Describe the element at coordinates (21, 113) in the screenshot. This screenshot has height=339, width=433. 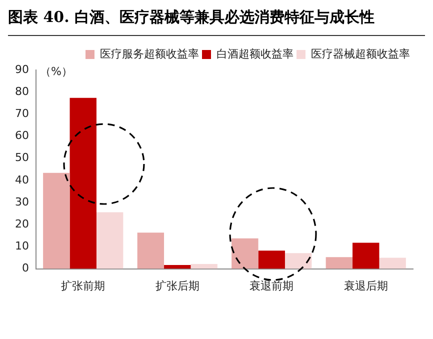
I see `y-tick-label: 70` at that location.